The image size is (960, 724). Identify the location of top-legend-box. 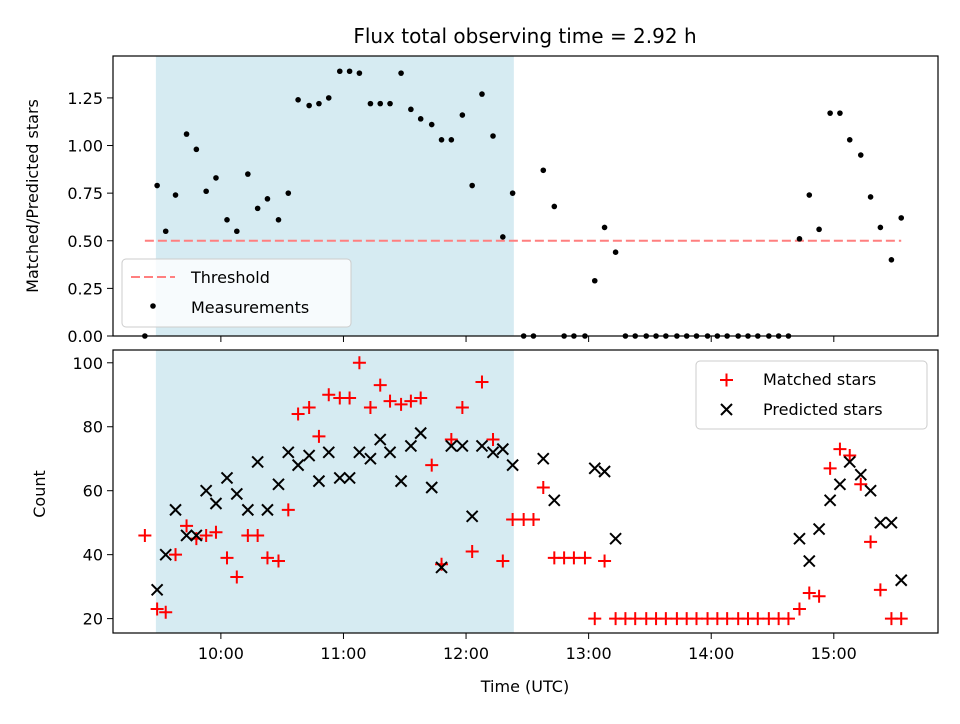
(236, 293).